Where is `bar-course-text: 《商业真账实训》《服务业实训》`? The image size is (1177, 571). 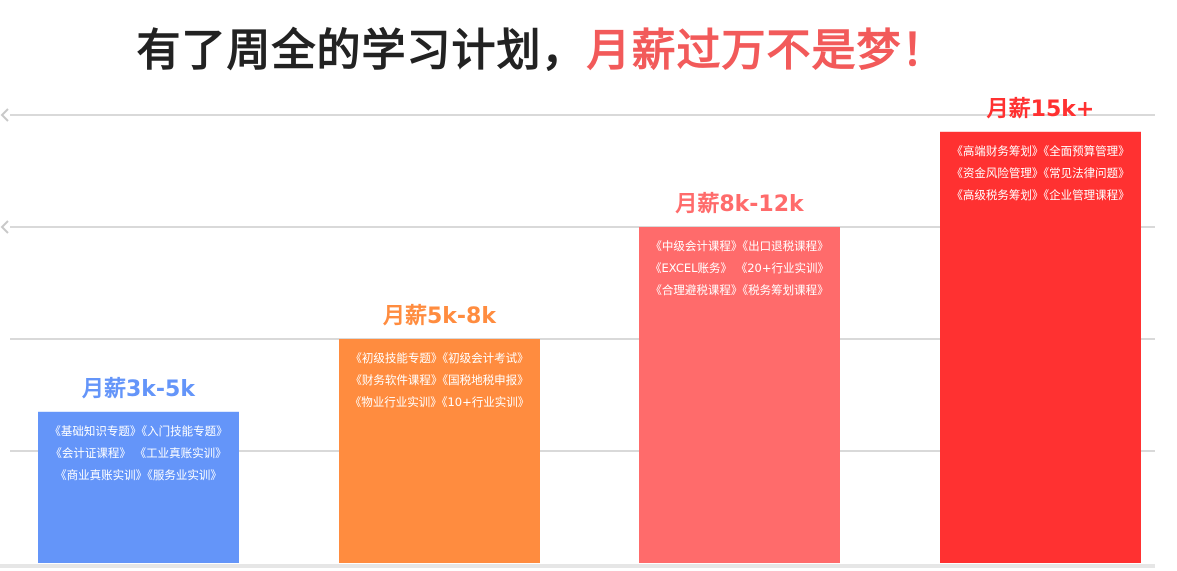 bar-course-text: 《商业真账实训》《服务业实训》 is located at coordinates (138, 475).